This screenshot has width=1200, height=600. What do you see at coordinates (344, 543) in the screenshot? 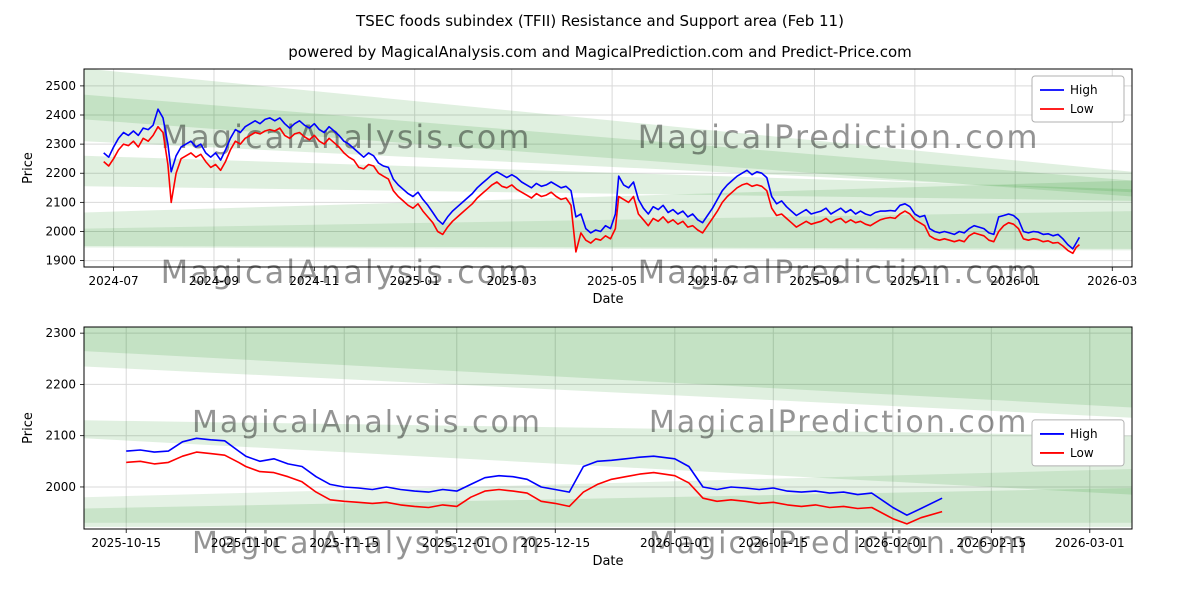
I see `svg-text: 2025-11-15` at bounding box center [344, 543].